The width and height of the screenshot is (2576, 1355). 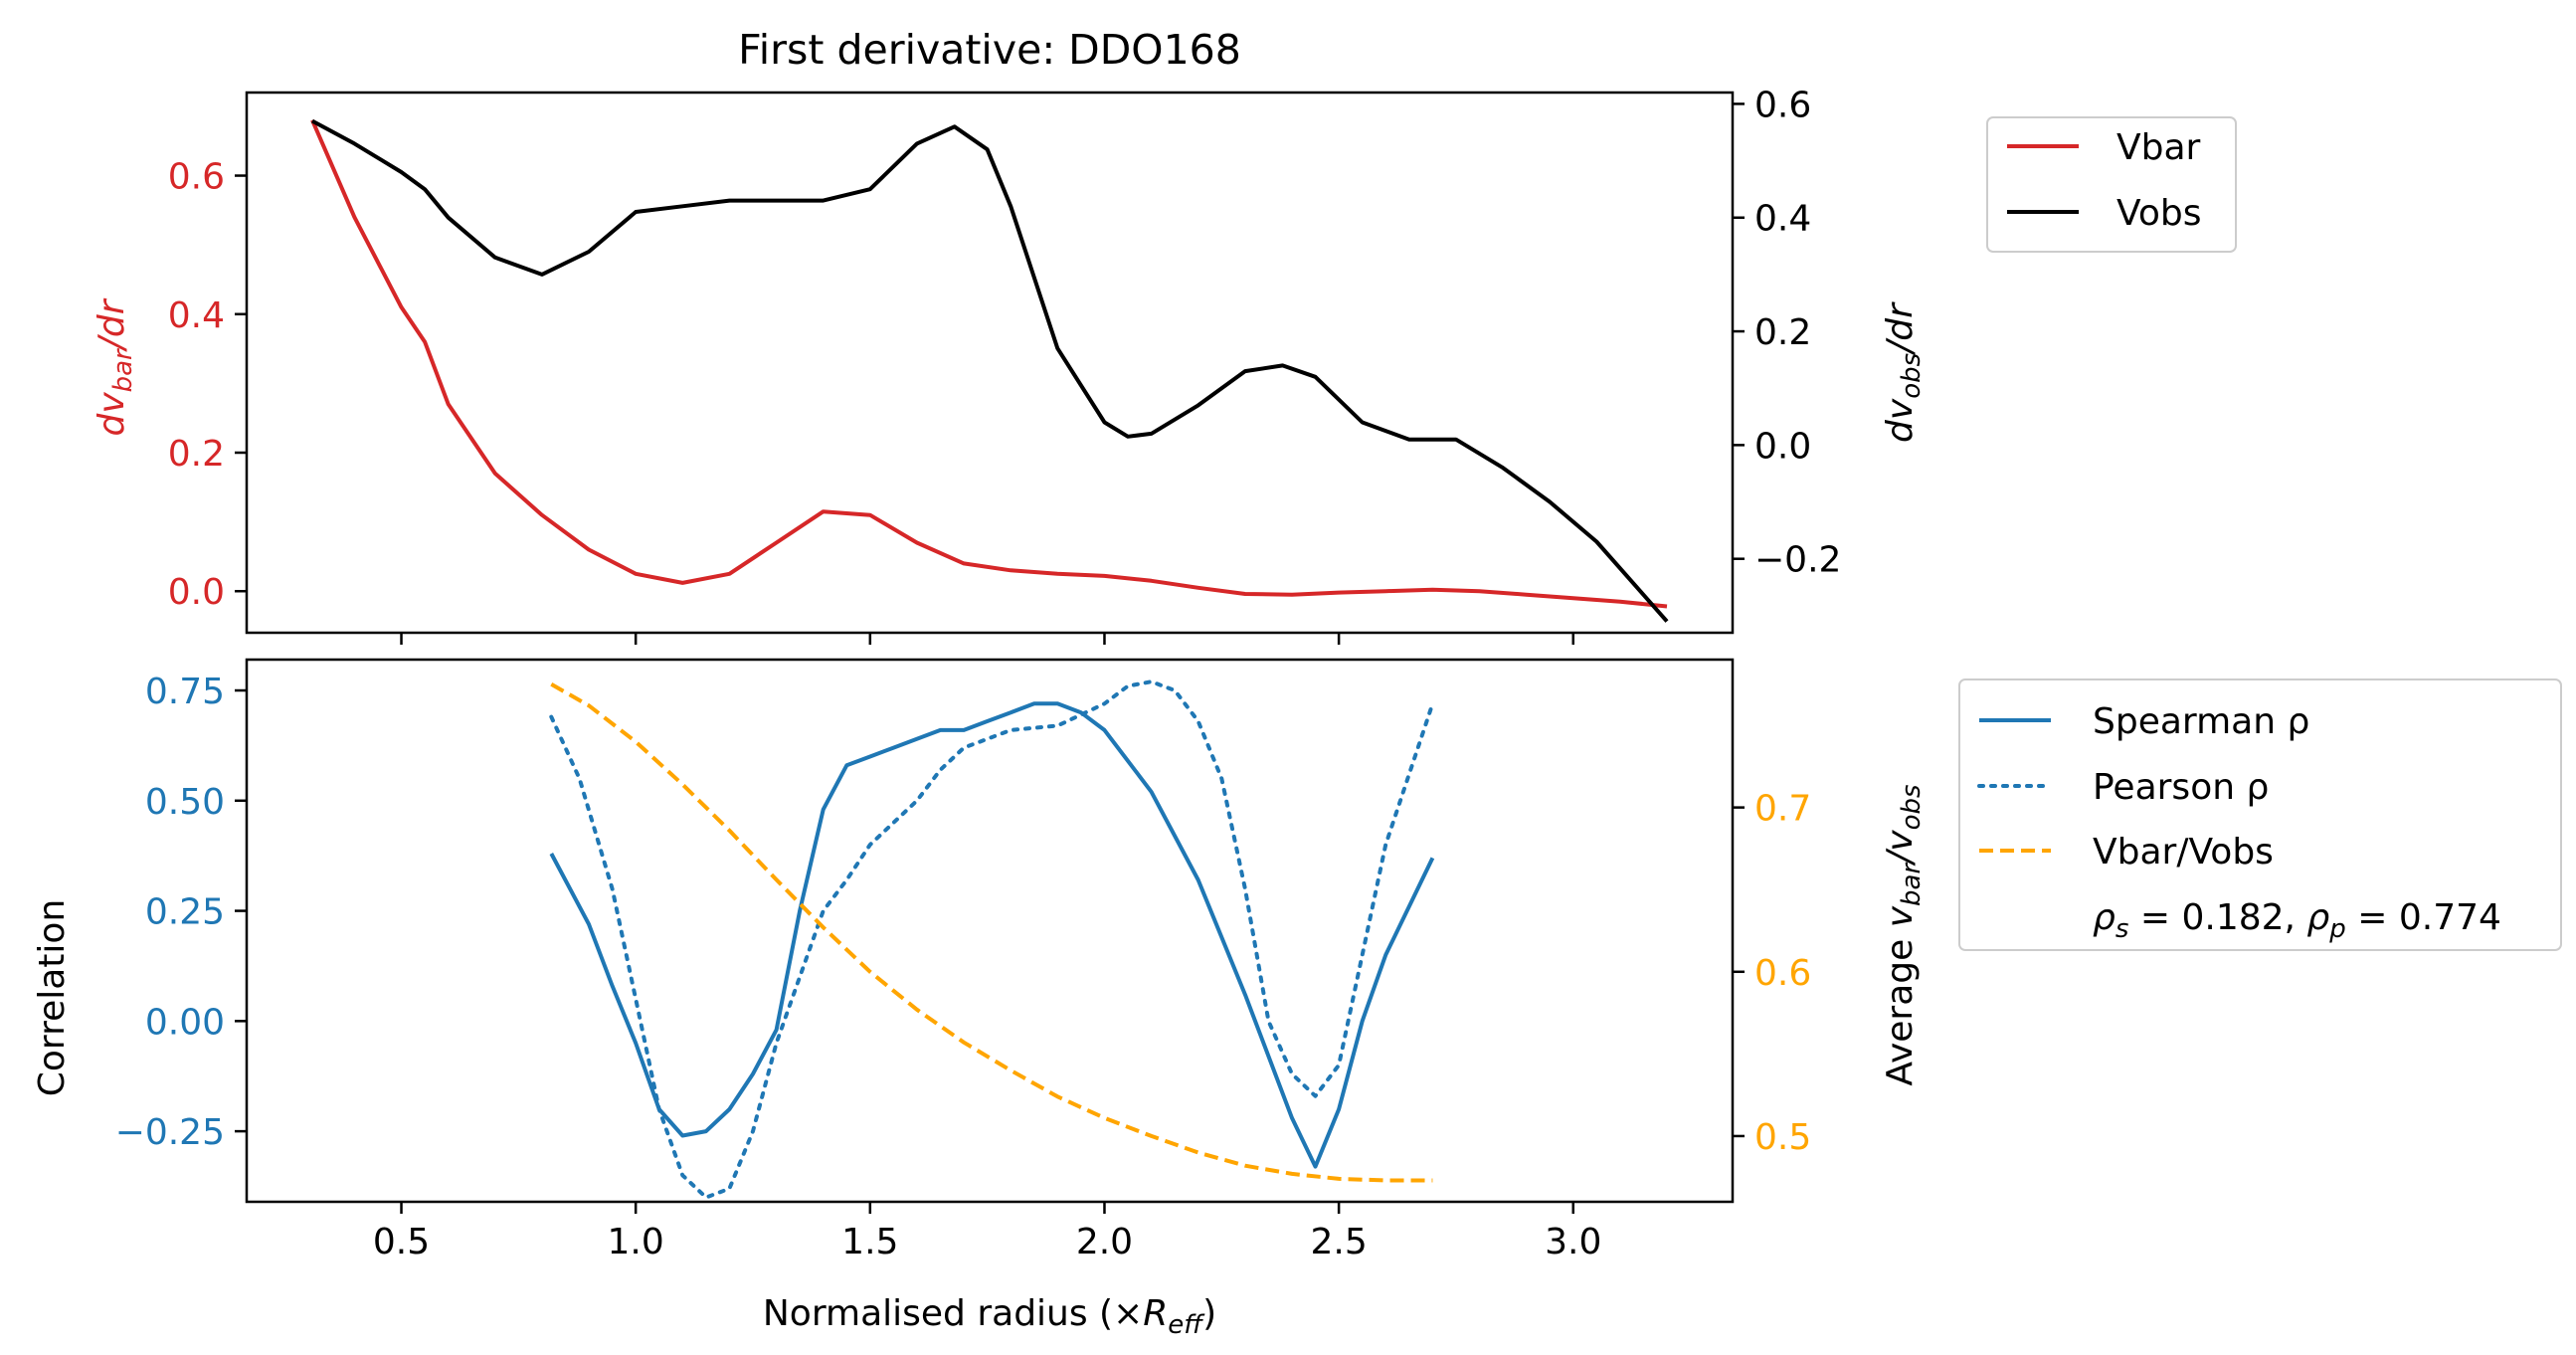 I want to click on legend-vbar-label: Vbar, so click(x=2158, y=147).